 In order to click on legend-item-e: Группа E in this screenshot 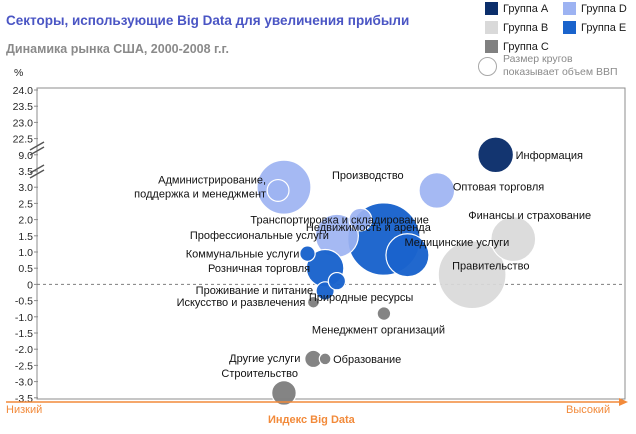, I will do `click(594, 27)`.